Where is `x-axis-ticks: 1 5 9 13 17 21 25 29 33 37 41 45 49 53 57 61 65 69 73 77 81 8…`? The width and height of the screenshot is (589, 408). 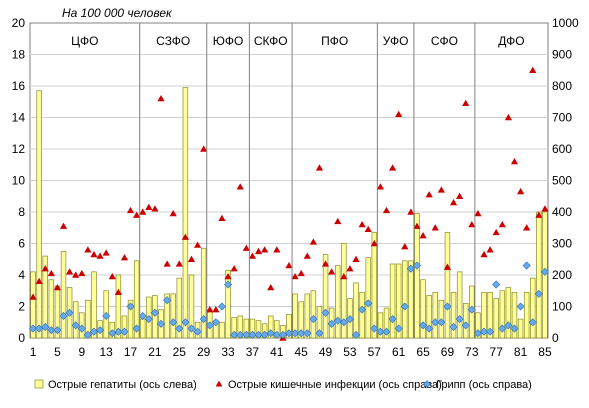
x-axis-ticks: 1 5 9 13 17 21 25 29 33 37 41 45 49 53 57 61 65 69 73 77 81 8… is located at coordinates (291, 352).